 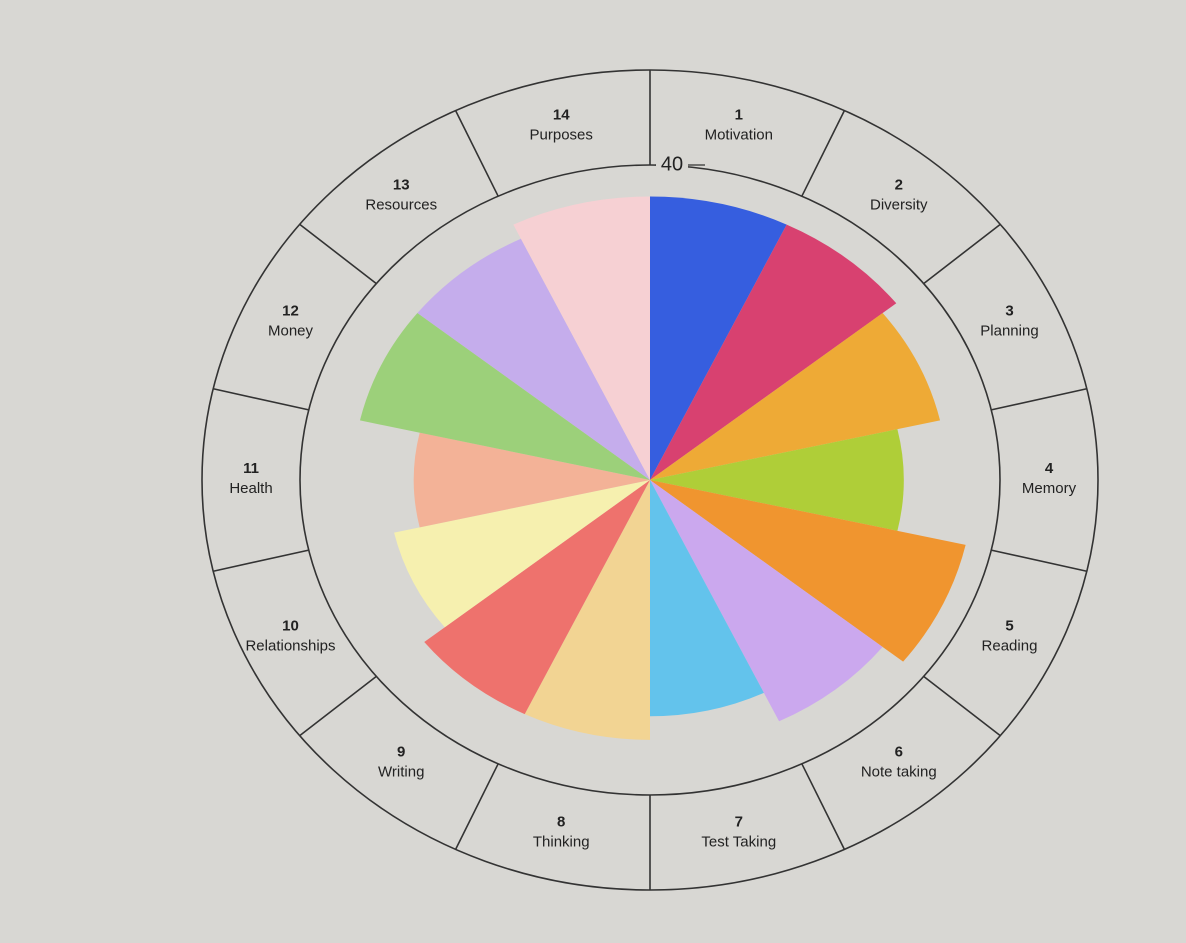 I want to click on r-tick-label: 40, so click(x=672, y=164).